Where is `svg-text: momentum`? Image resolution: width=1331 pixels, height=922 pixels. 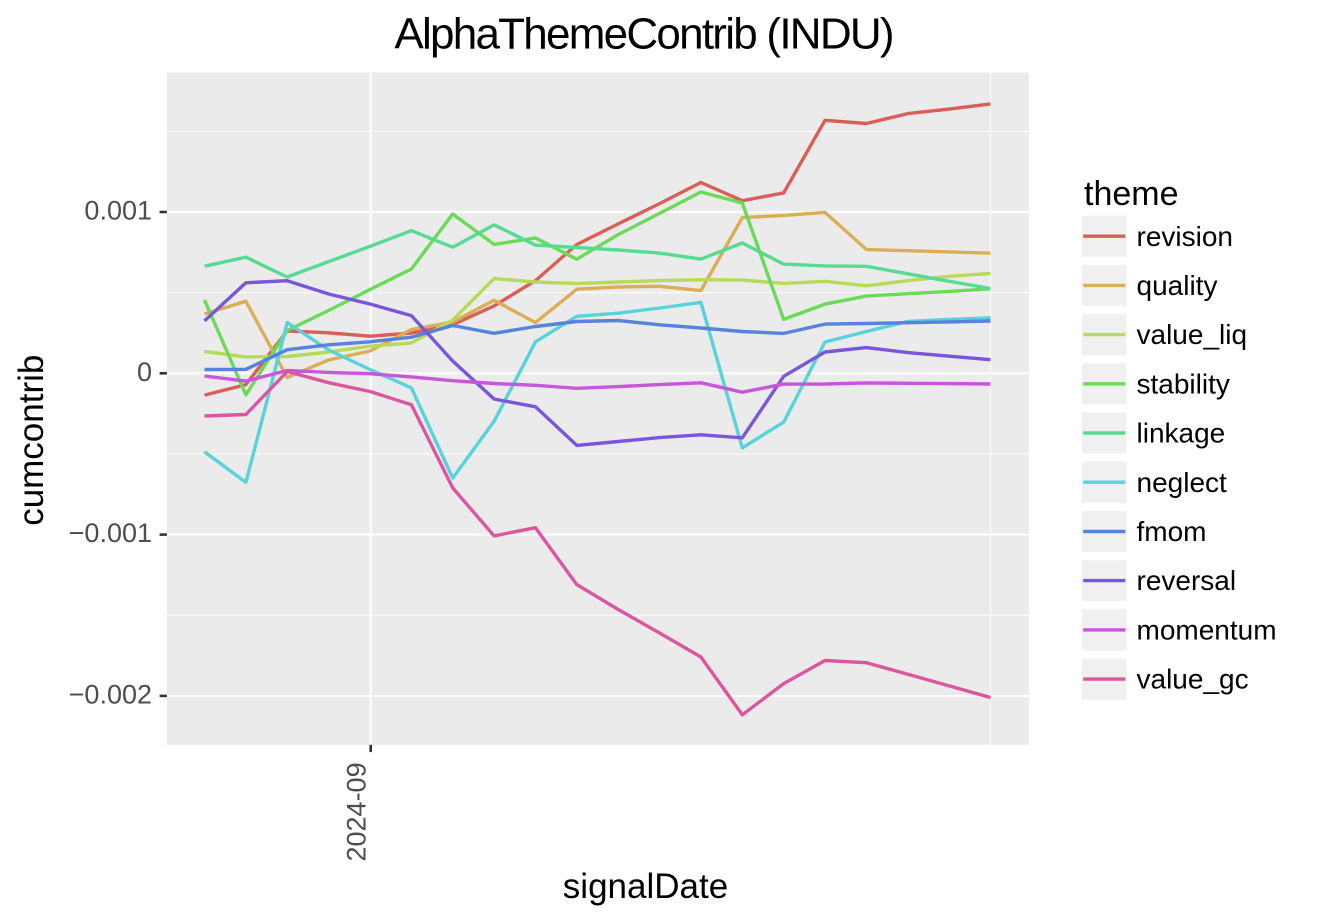 svg-text: momentum is located at coordinates (1207, 630).